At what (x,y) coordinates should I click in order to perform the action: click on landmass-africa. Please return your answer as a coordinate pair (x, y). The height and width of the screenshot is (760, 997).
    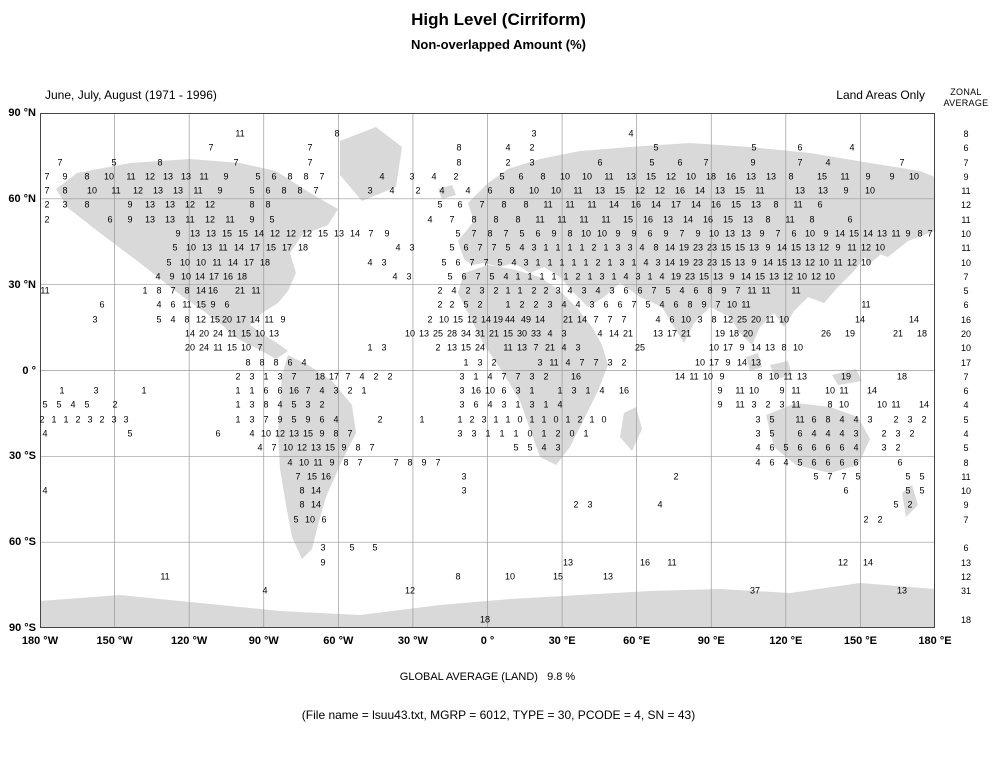
    Looking at the image, I should click on (533, 365).